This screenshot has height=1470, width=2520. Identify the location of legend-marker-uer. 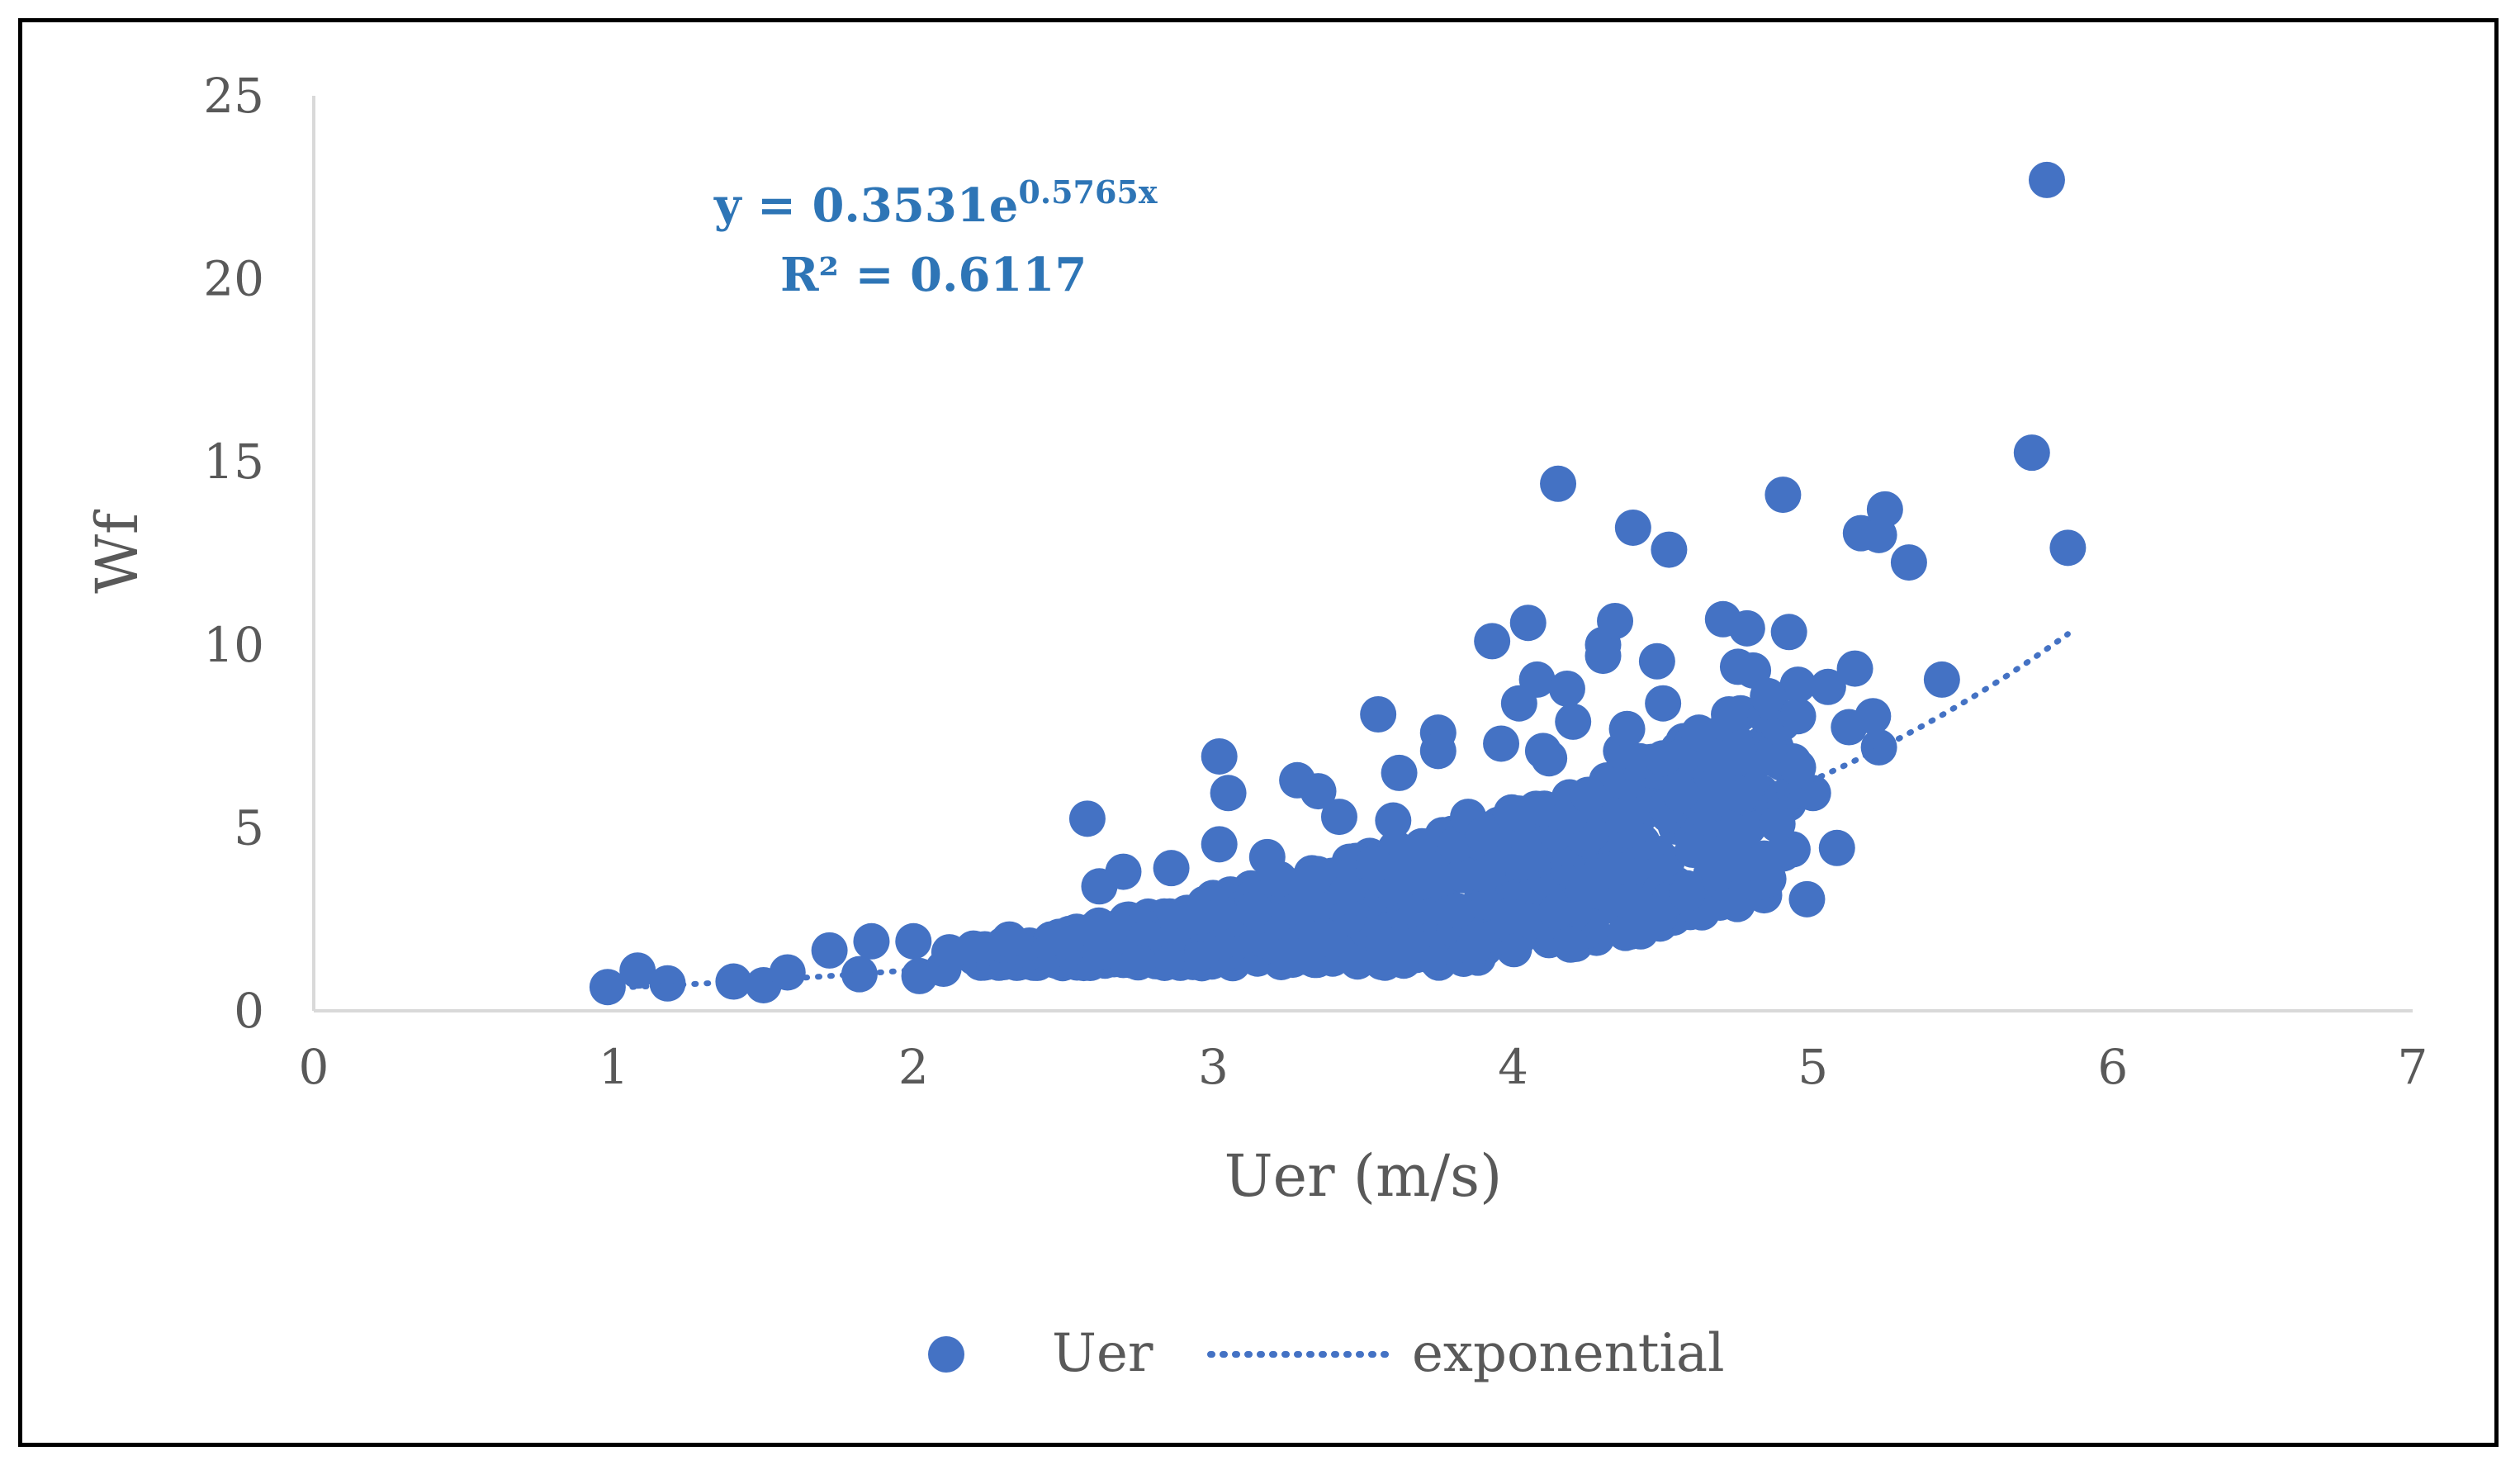
(946, 1354).